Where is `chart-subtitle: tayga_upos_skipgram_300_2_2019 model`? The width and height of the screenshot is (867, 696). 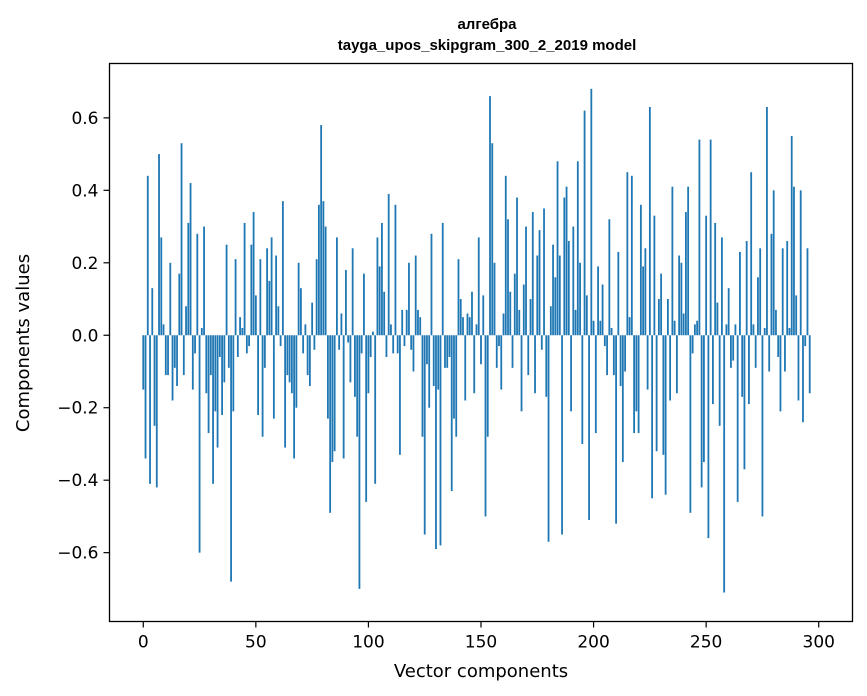 chart-subtitle: tayga_upos_skipgram_300_2_2019 model is located at coordinates (487, 45).